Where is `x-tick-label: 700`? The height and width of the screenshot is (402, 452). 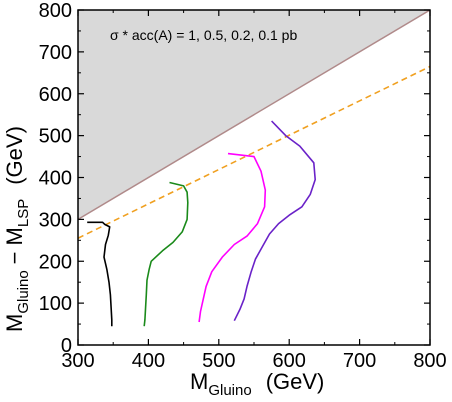 x-tick-label: 700 is located at coordinates (359, 361).